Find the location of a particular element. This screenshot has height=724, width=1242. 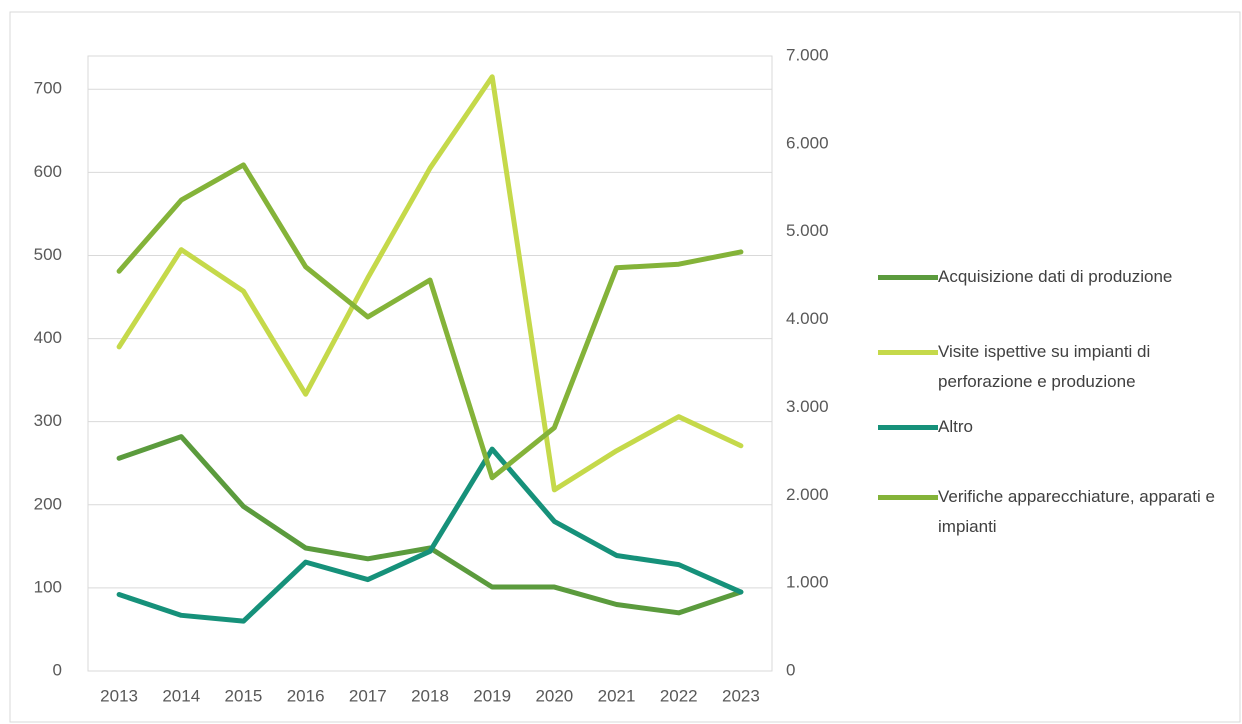

y-tick-label: 700 is located at coordinates (48, 88).